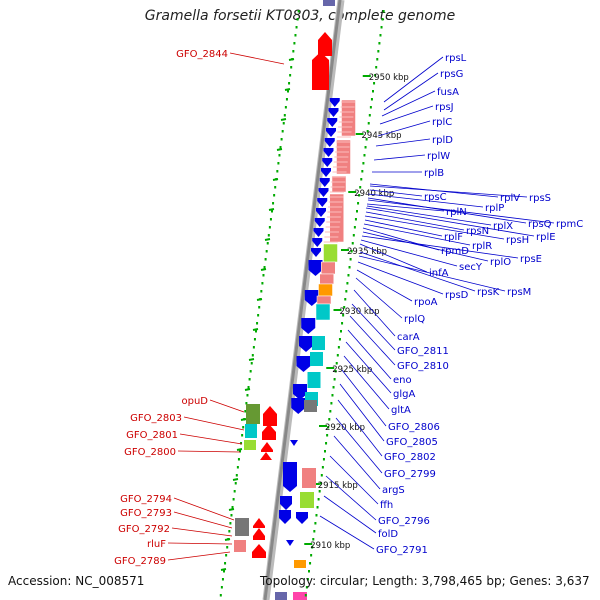 The width and height of the screenshot is (600, 600). What do you see at coordinates (510, 198) in the screenshot?
I see `right-gene-label: rplV` at bounding box center [510, 198].